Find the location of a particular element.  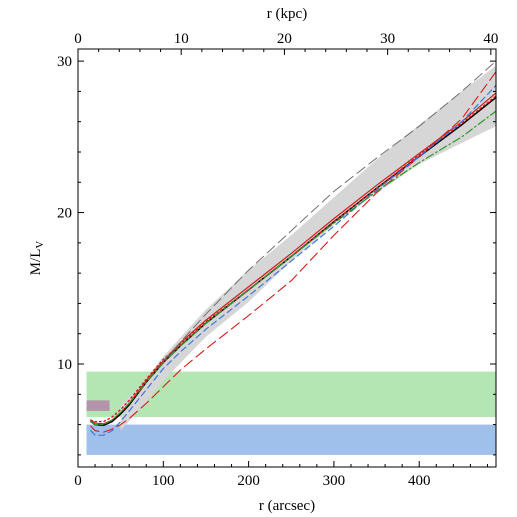

x2-tick-label-10: 10 is located at coordinates (181, 39).